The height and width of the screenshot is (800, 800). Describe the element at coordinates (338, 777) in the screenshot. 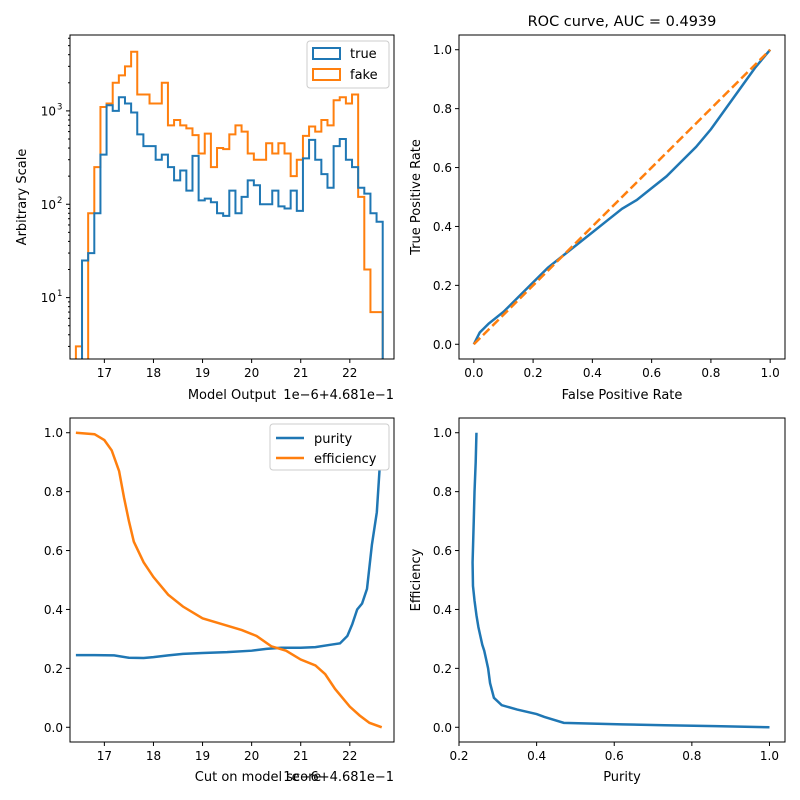

I see `cut-offset-label: 1e−6+4.681e−1` at that location.